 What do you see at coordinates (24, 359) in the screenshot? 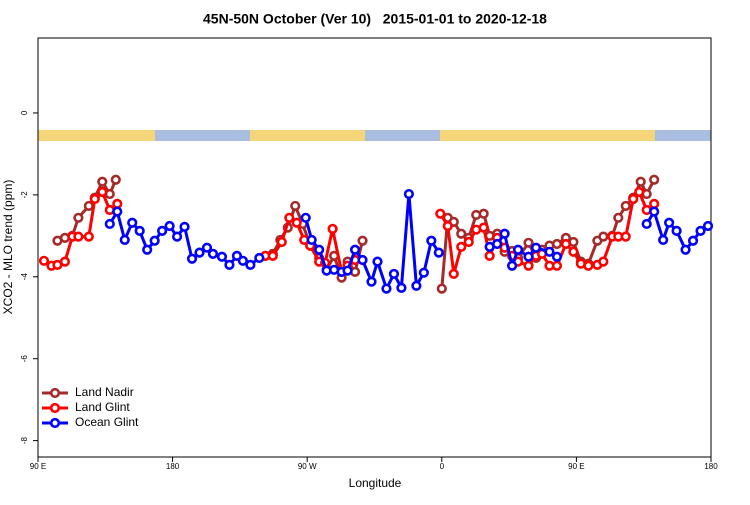
I see `y-tick-label: -6` at bounding box center [24, 359].